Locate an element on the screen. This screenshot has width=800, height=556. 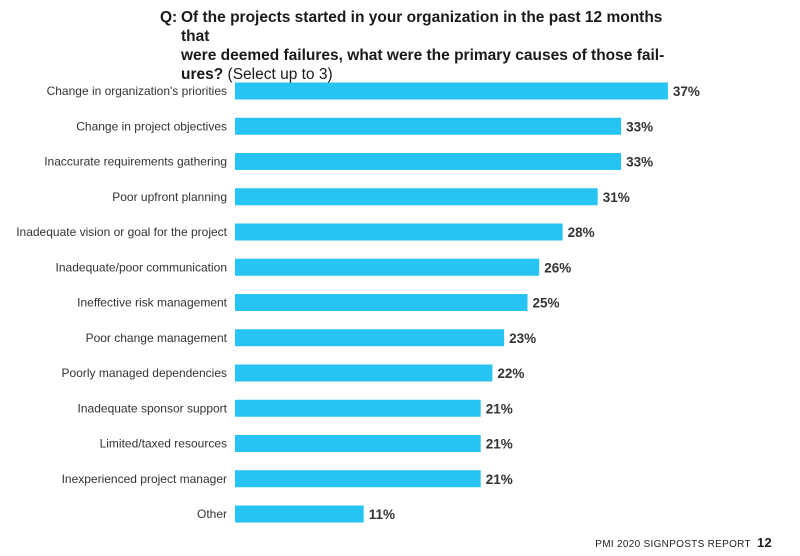
category-label: Poorly managed dependencies is located at coordinates (144, 373).